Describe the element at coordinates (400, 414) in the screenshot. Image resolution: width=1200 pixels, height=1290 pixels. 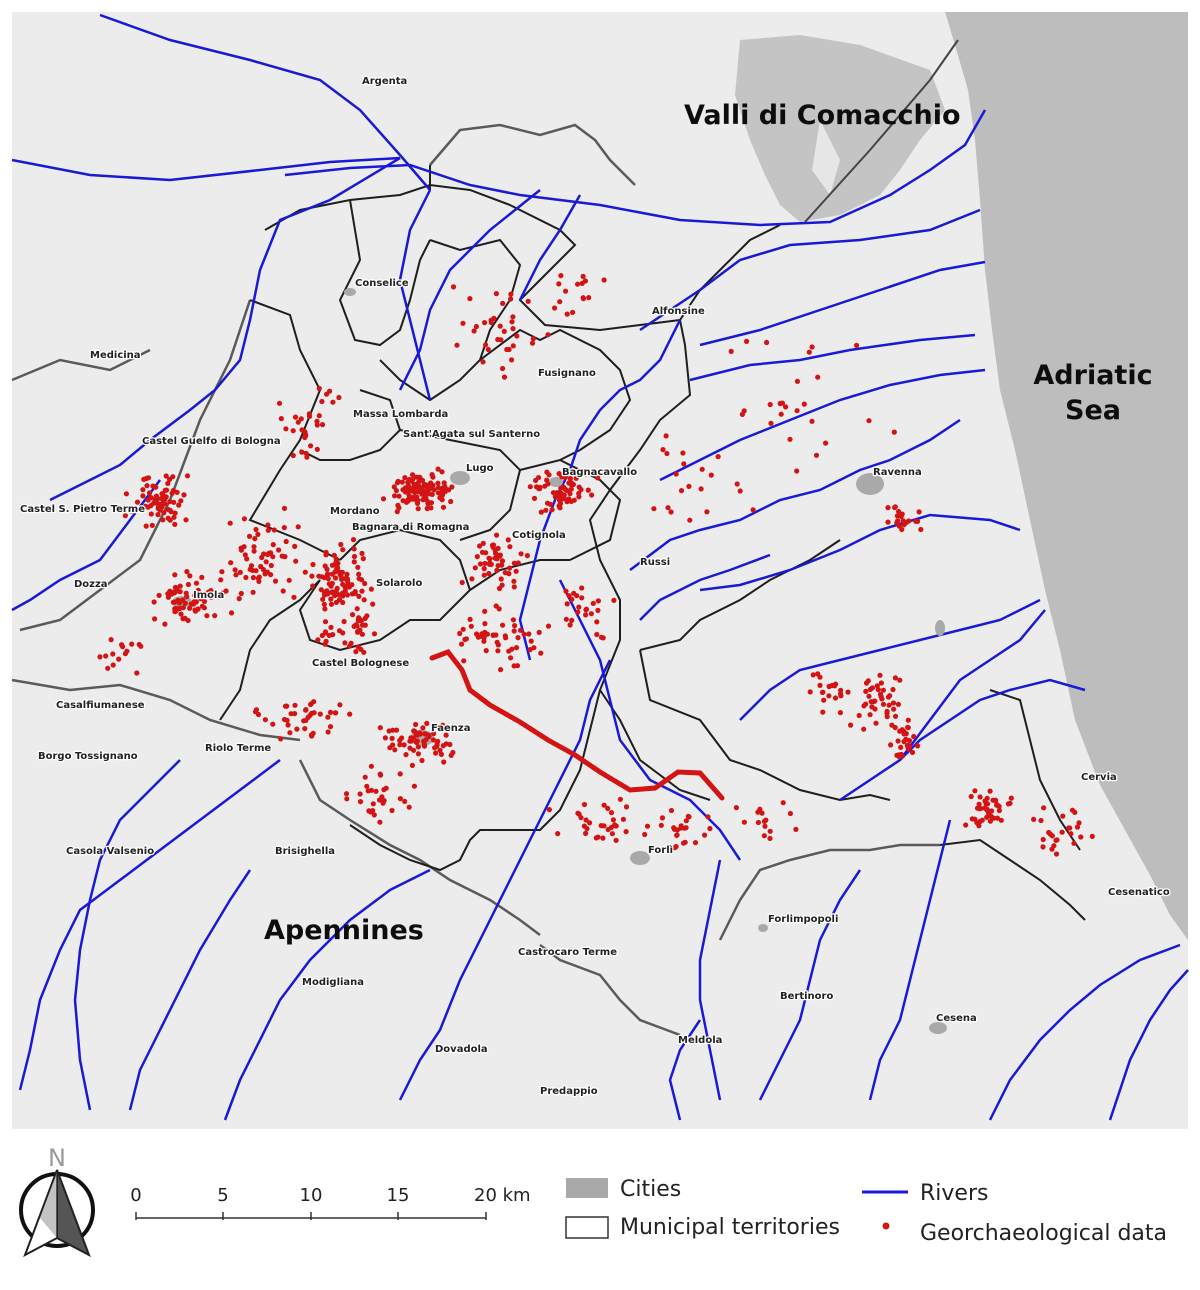
I see `label-massa-lombarda: Massa Lombarda` at that location.